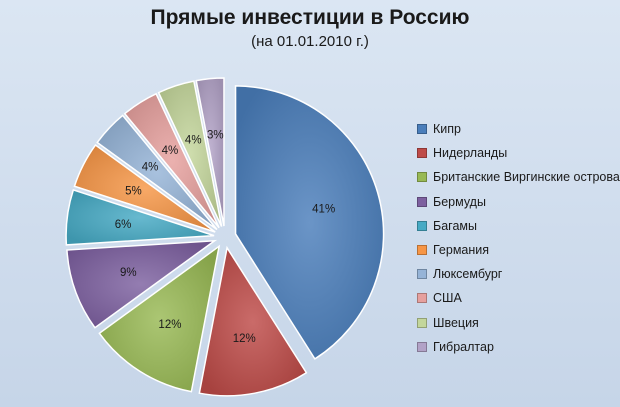 The image size is (620, 407). I want to click on slice-label-3: 12%, so click(169, 325).